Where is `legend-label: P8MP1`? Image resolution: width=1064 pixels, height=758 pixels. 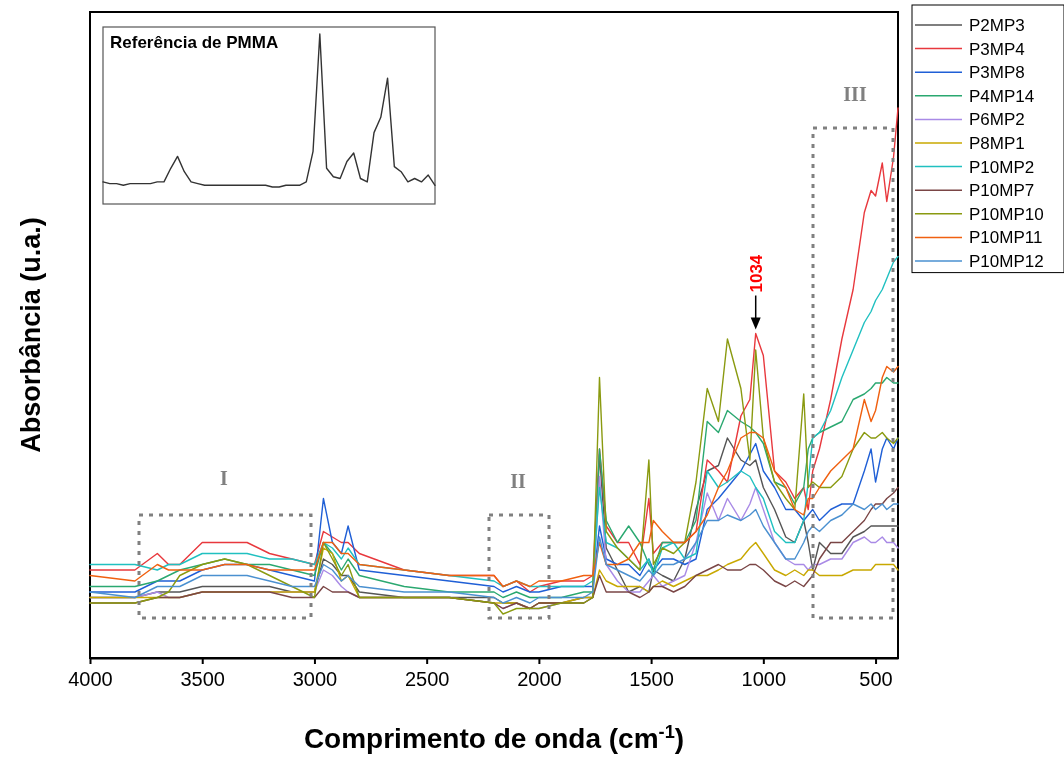 legend-label: P8MP1 is located at coordinates (997, 143).